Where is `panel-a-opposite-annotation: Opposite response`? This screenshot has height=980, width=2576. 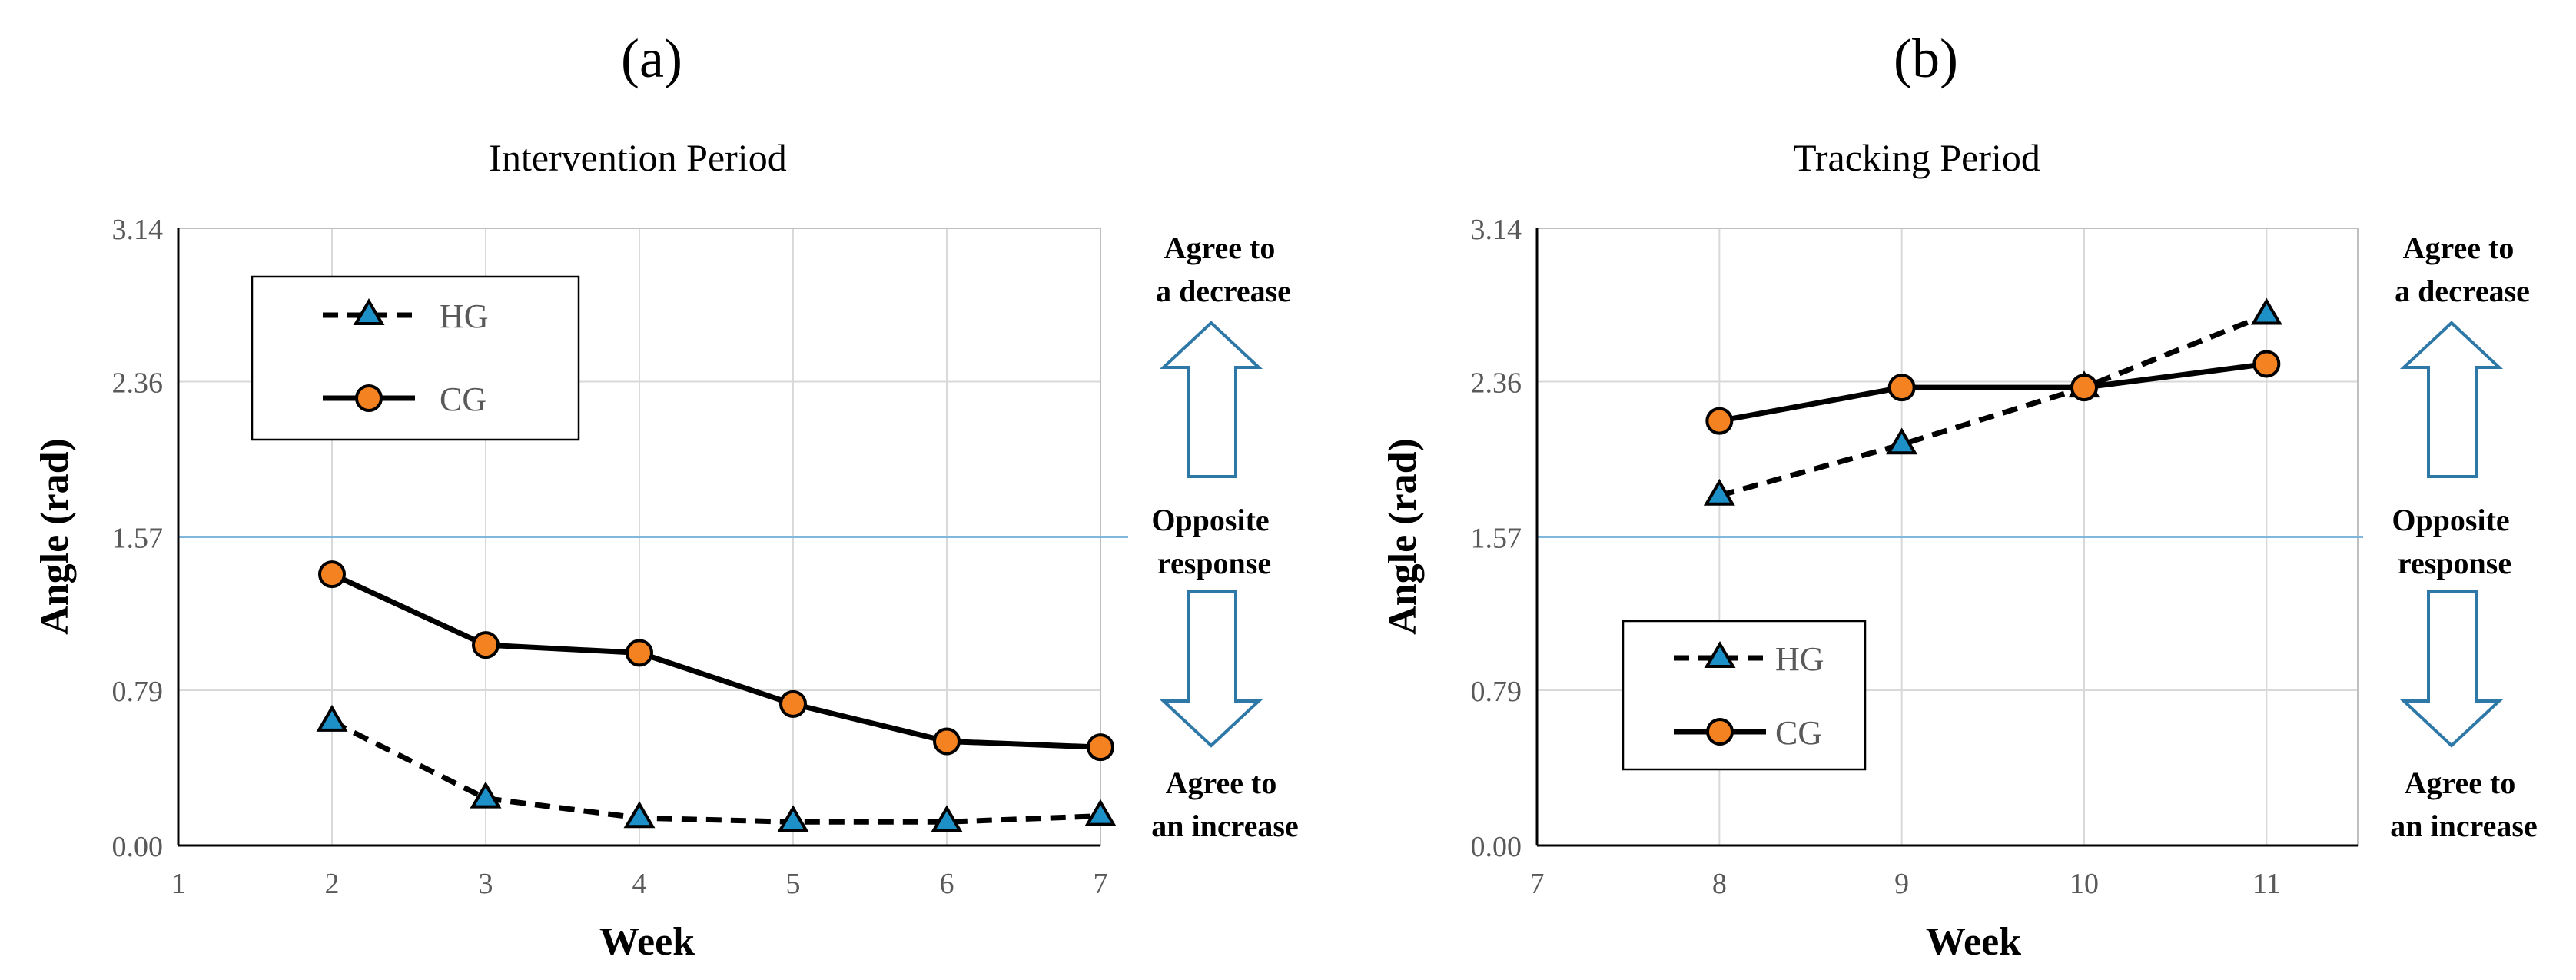
panel-a-opposite-annotation: Opposite response is located at coordinates (1213, 541).